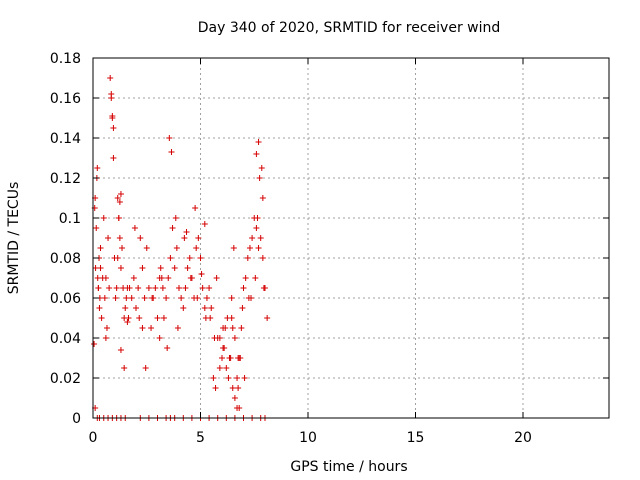 This screenshot has width=640, height=480. What do you see at coordinates (76, 419) in the screenshot?
I see `y-tick-label: 0` at bounding box center [76, 419].